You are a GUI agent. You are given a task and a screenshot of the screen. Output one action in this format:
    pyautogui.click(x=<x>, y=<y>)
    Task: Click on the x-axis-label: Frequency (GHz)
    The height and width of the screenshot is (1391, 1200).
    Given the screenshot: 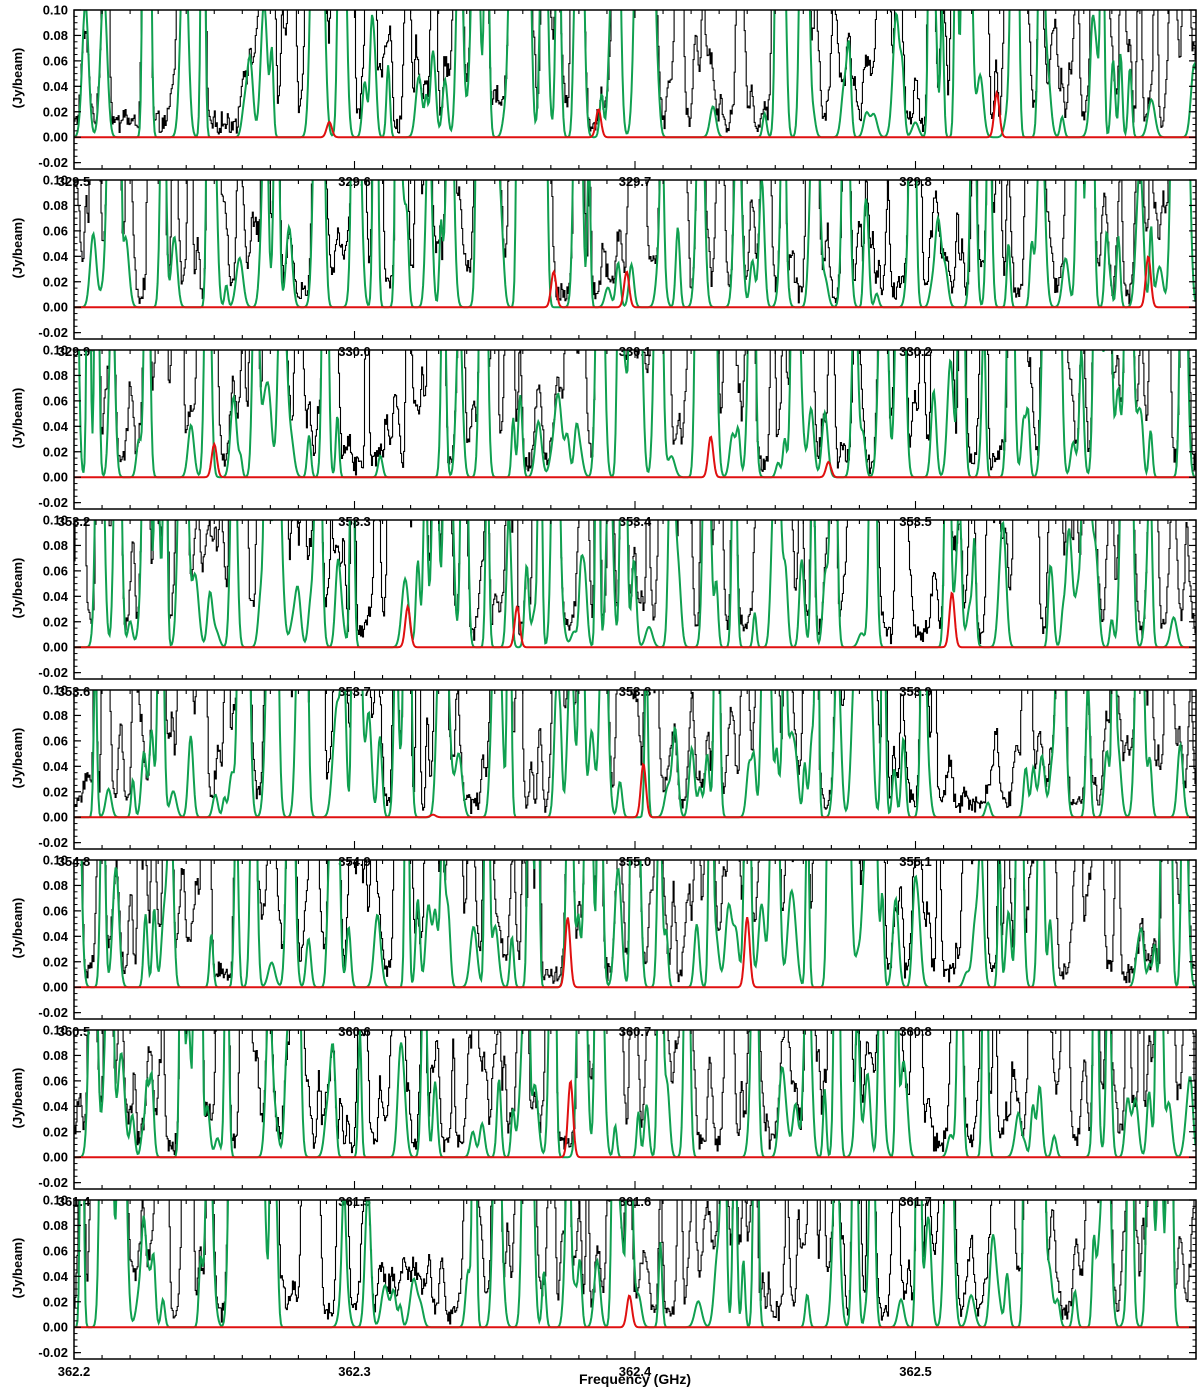 What is the action you would take?
    pyautogui.click(x=635, y=1379)
    